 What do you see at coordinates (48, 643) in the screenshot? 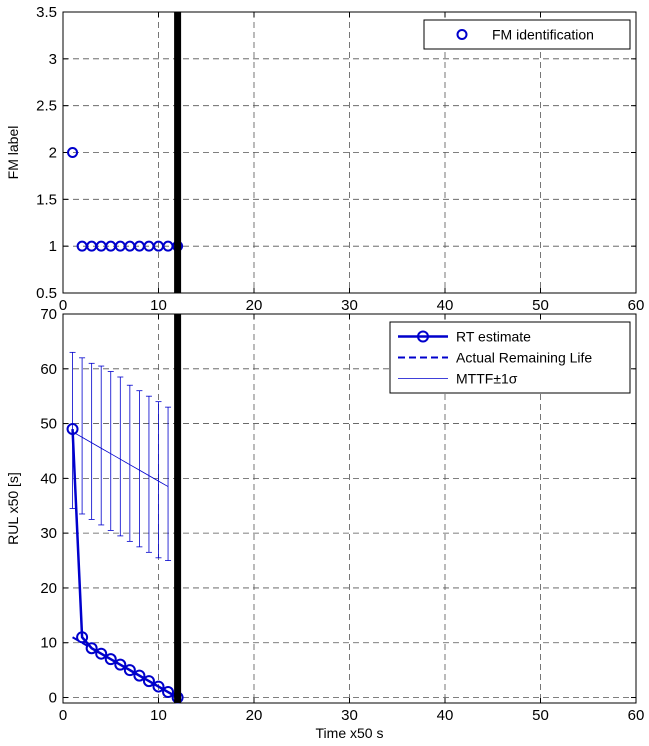
I see `y-tick-label: 10` at bounding box center [48, 643].